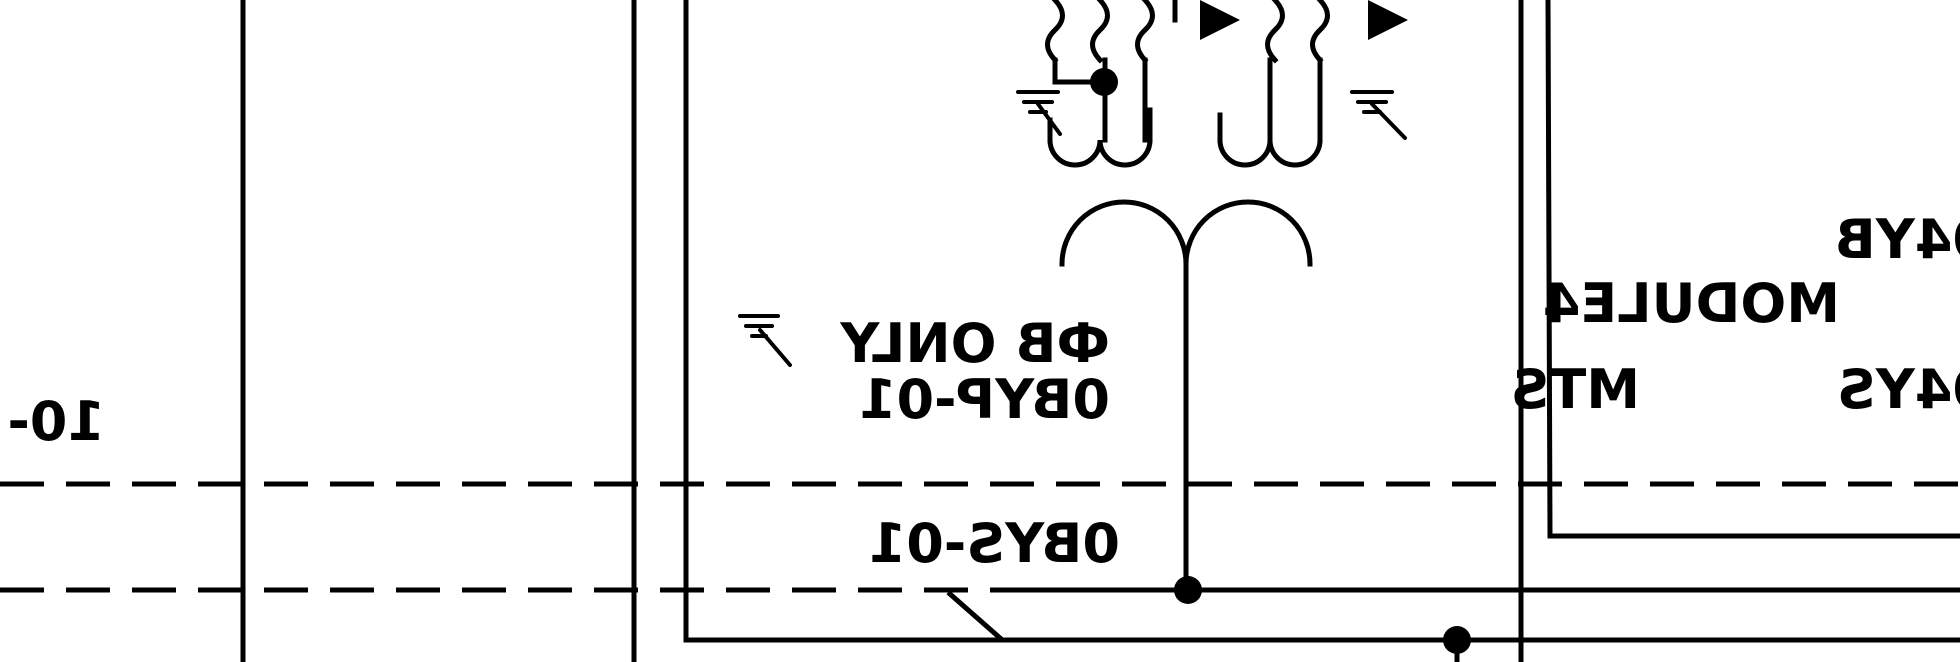 The width and height of the screenshot is (1960, 662). What do you see at coordinates (1549, 269) in the screenshot?
I see `module-enclosure-left` at bounding box center [1549, 269].